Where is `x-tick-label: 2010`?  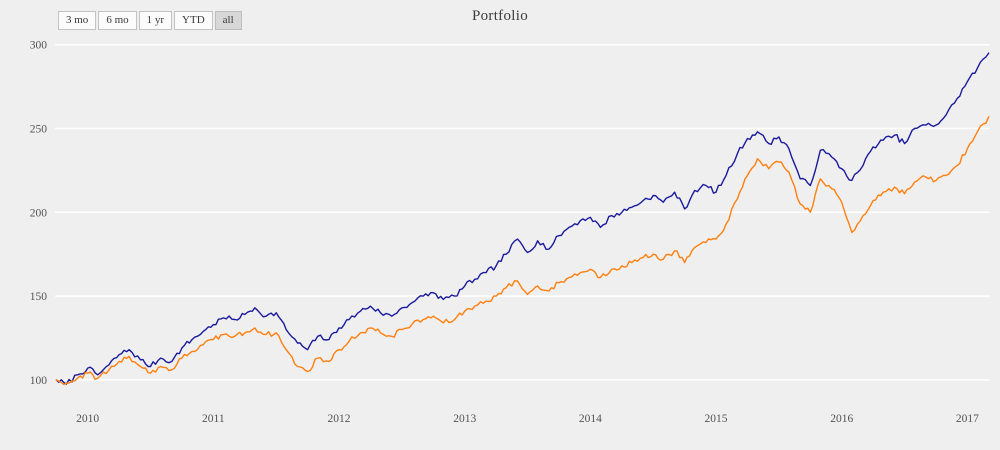
x-tick-label: 2010 is located at coordinates (87, 419).